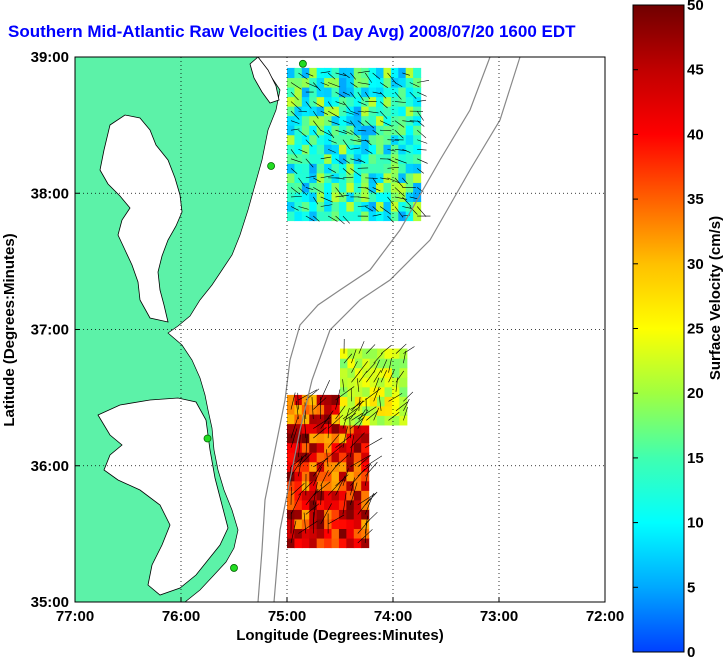 This screenshot has width=724, height=659. I want to click on y-tick-label: 37:00, so click(50, 330).